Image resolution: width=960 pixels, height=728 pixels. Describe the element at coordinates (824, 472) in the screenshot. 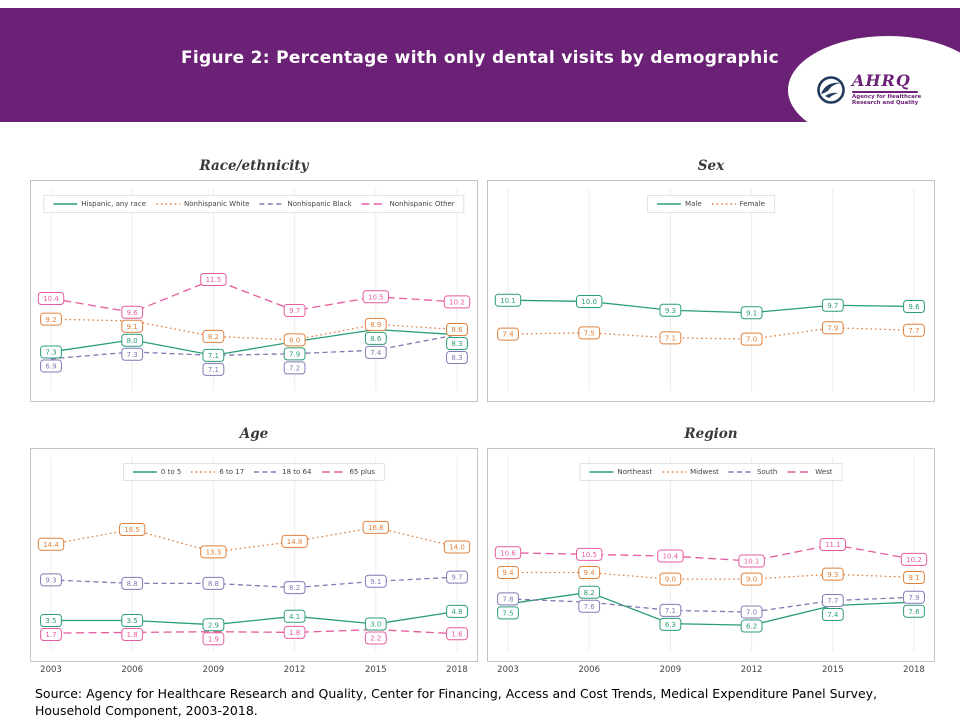

I see `legend-label: West` at that location.